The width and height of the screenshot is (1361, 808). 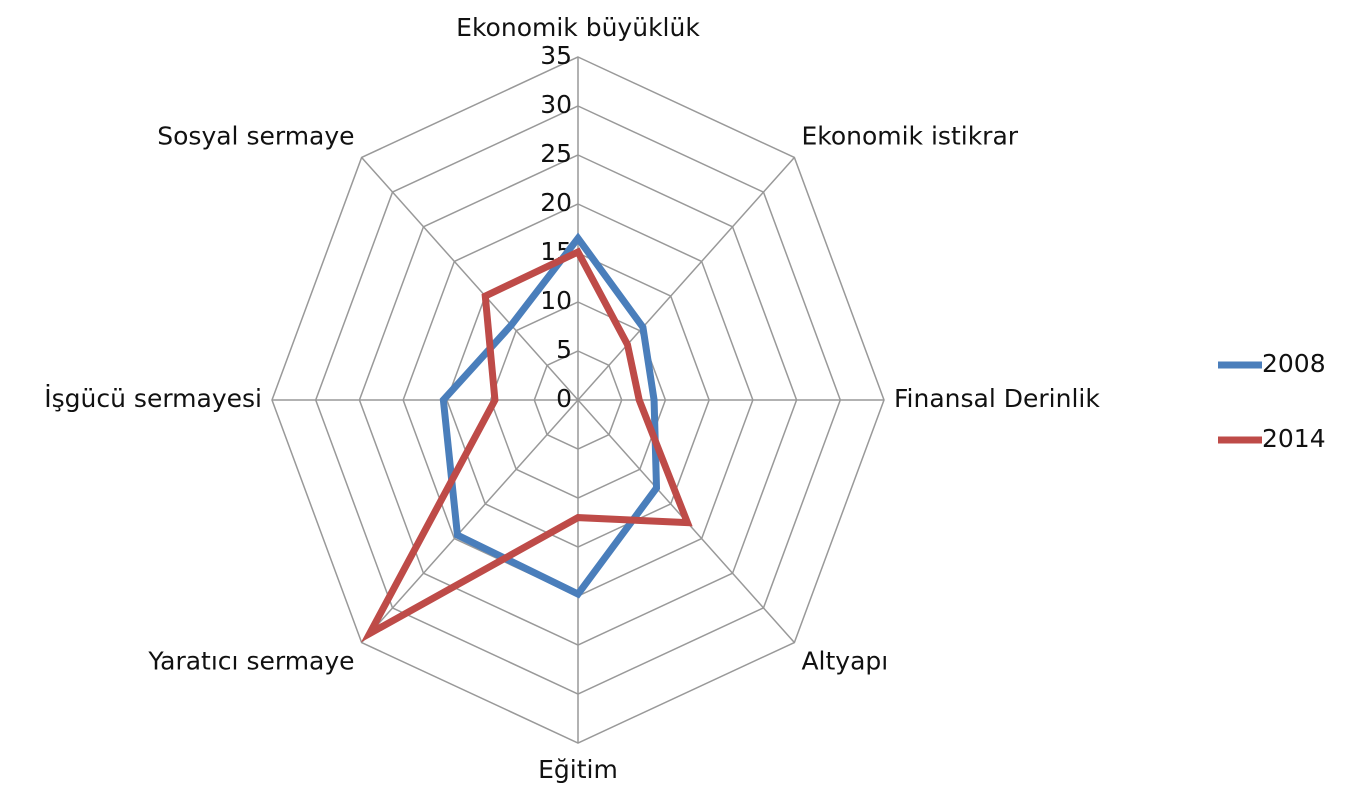 I want to click on tick-label: 25, so click(x=556, y=153).